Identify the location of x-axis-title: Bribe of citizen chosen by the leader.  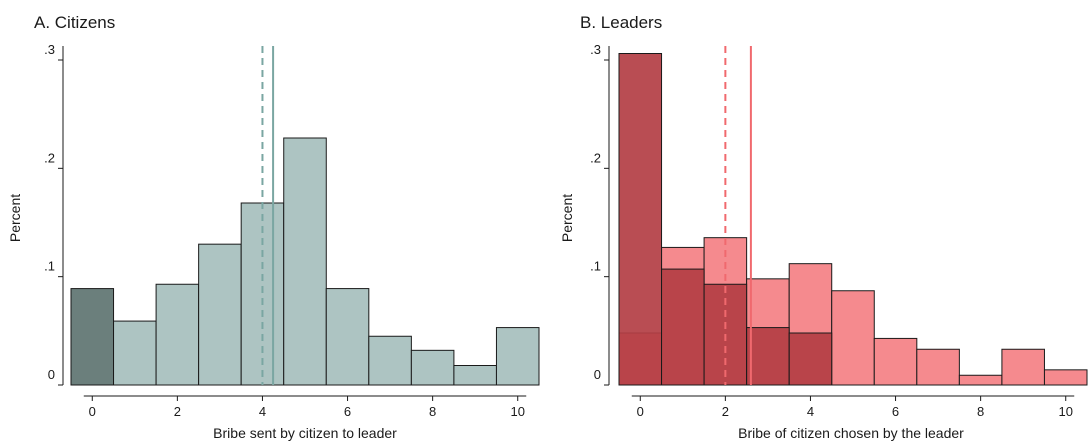
(851, 433).